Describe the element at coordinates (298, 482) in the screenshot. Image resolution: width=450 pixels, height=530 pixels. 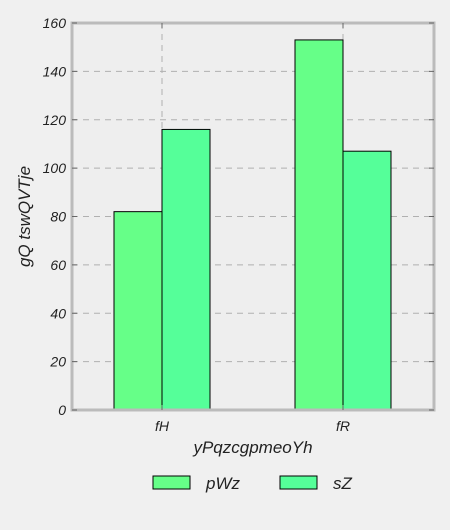
I see `legend-swatch-sZ` at that location.